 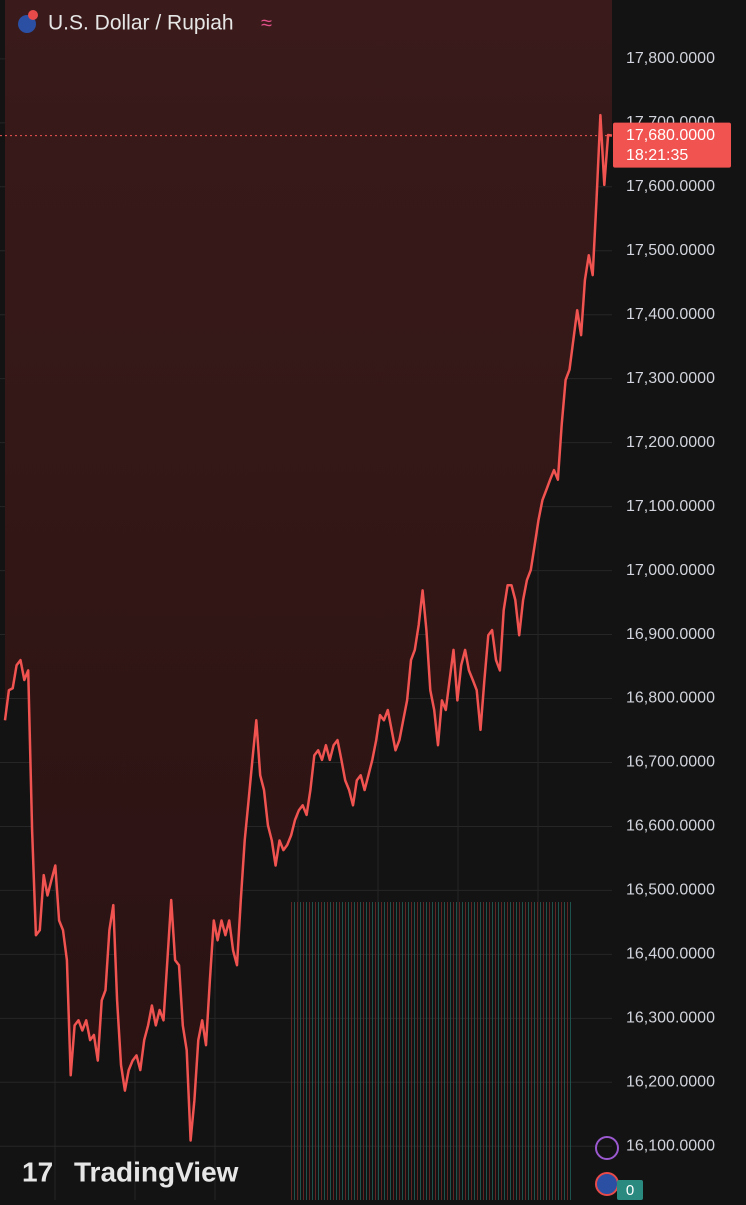 What do you see at coordinates (670, 186) in the screenshot?
I see `y-tick-label: 17,600.0000` at bounding box center [670, 186].